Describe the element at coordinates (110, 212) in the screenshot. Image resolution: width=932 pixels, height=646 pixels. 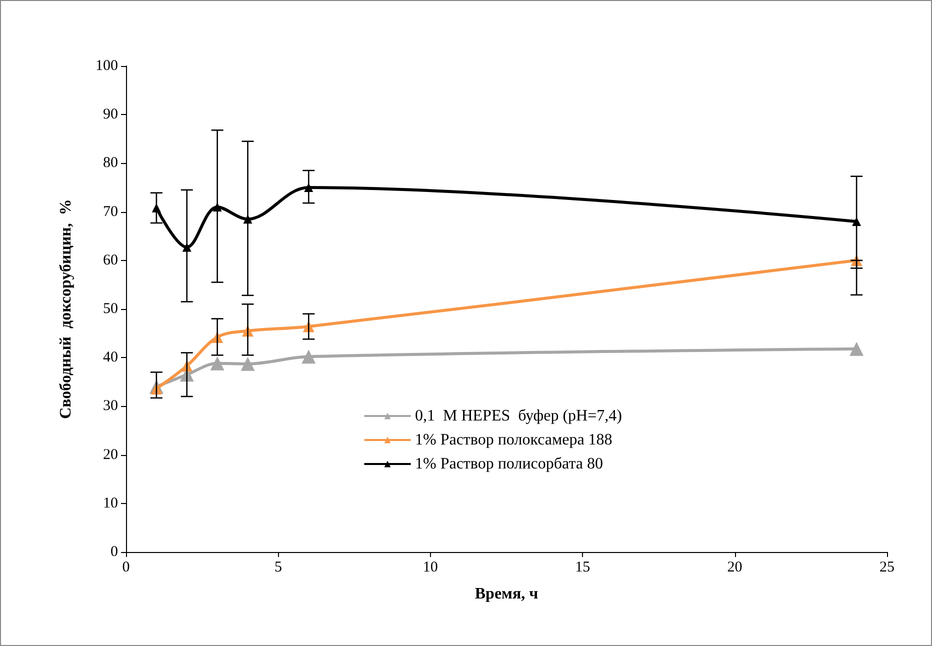
I see `y-tick-label: 70` at that location.